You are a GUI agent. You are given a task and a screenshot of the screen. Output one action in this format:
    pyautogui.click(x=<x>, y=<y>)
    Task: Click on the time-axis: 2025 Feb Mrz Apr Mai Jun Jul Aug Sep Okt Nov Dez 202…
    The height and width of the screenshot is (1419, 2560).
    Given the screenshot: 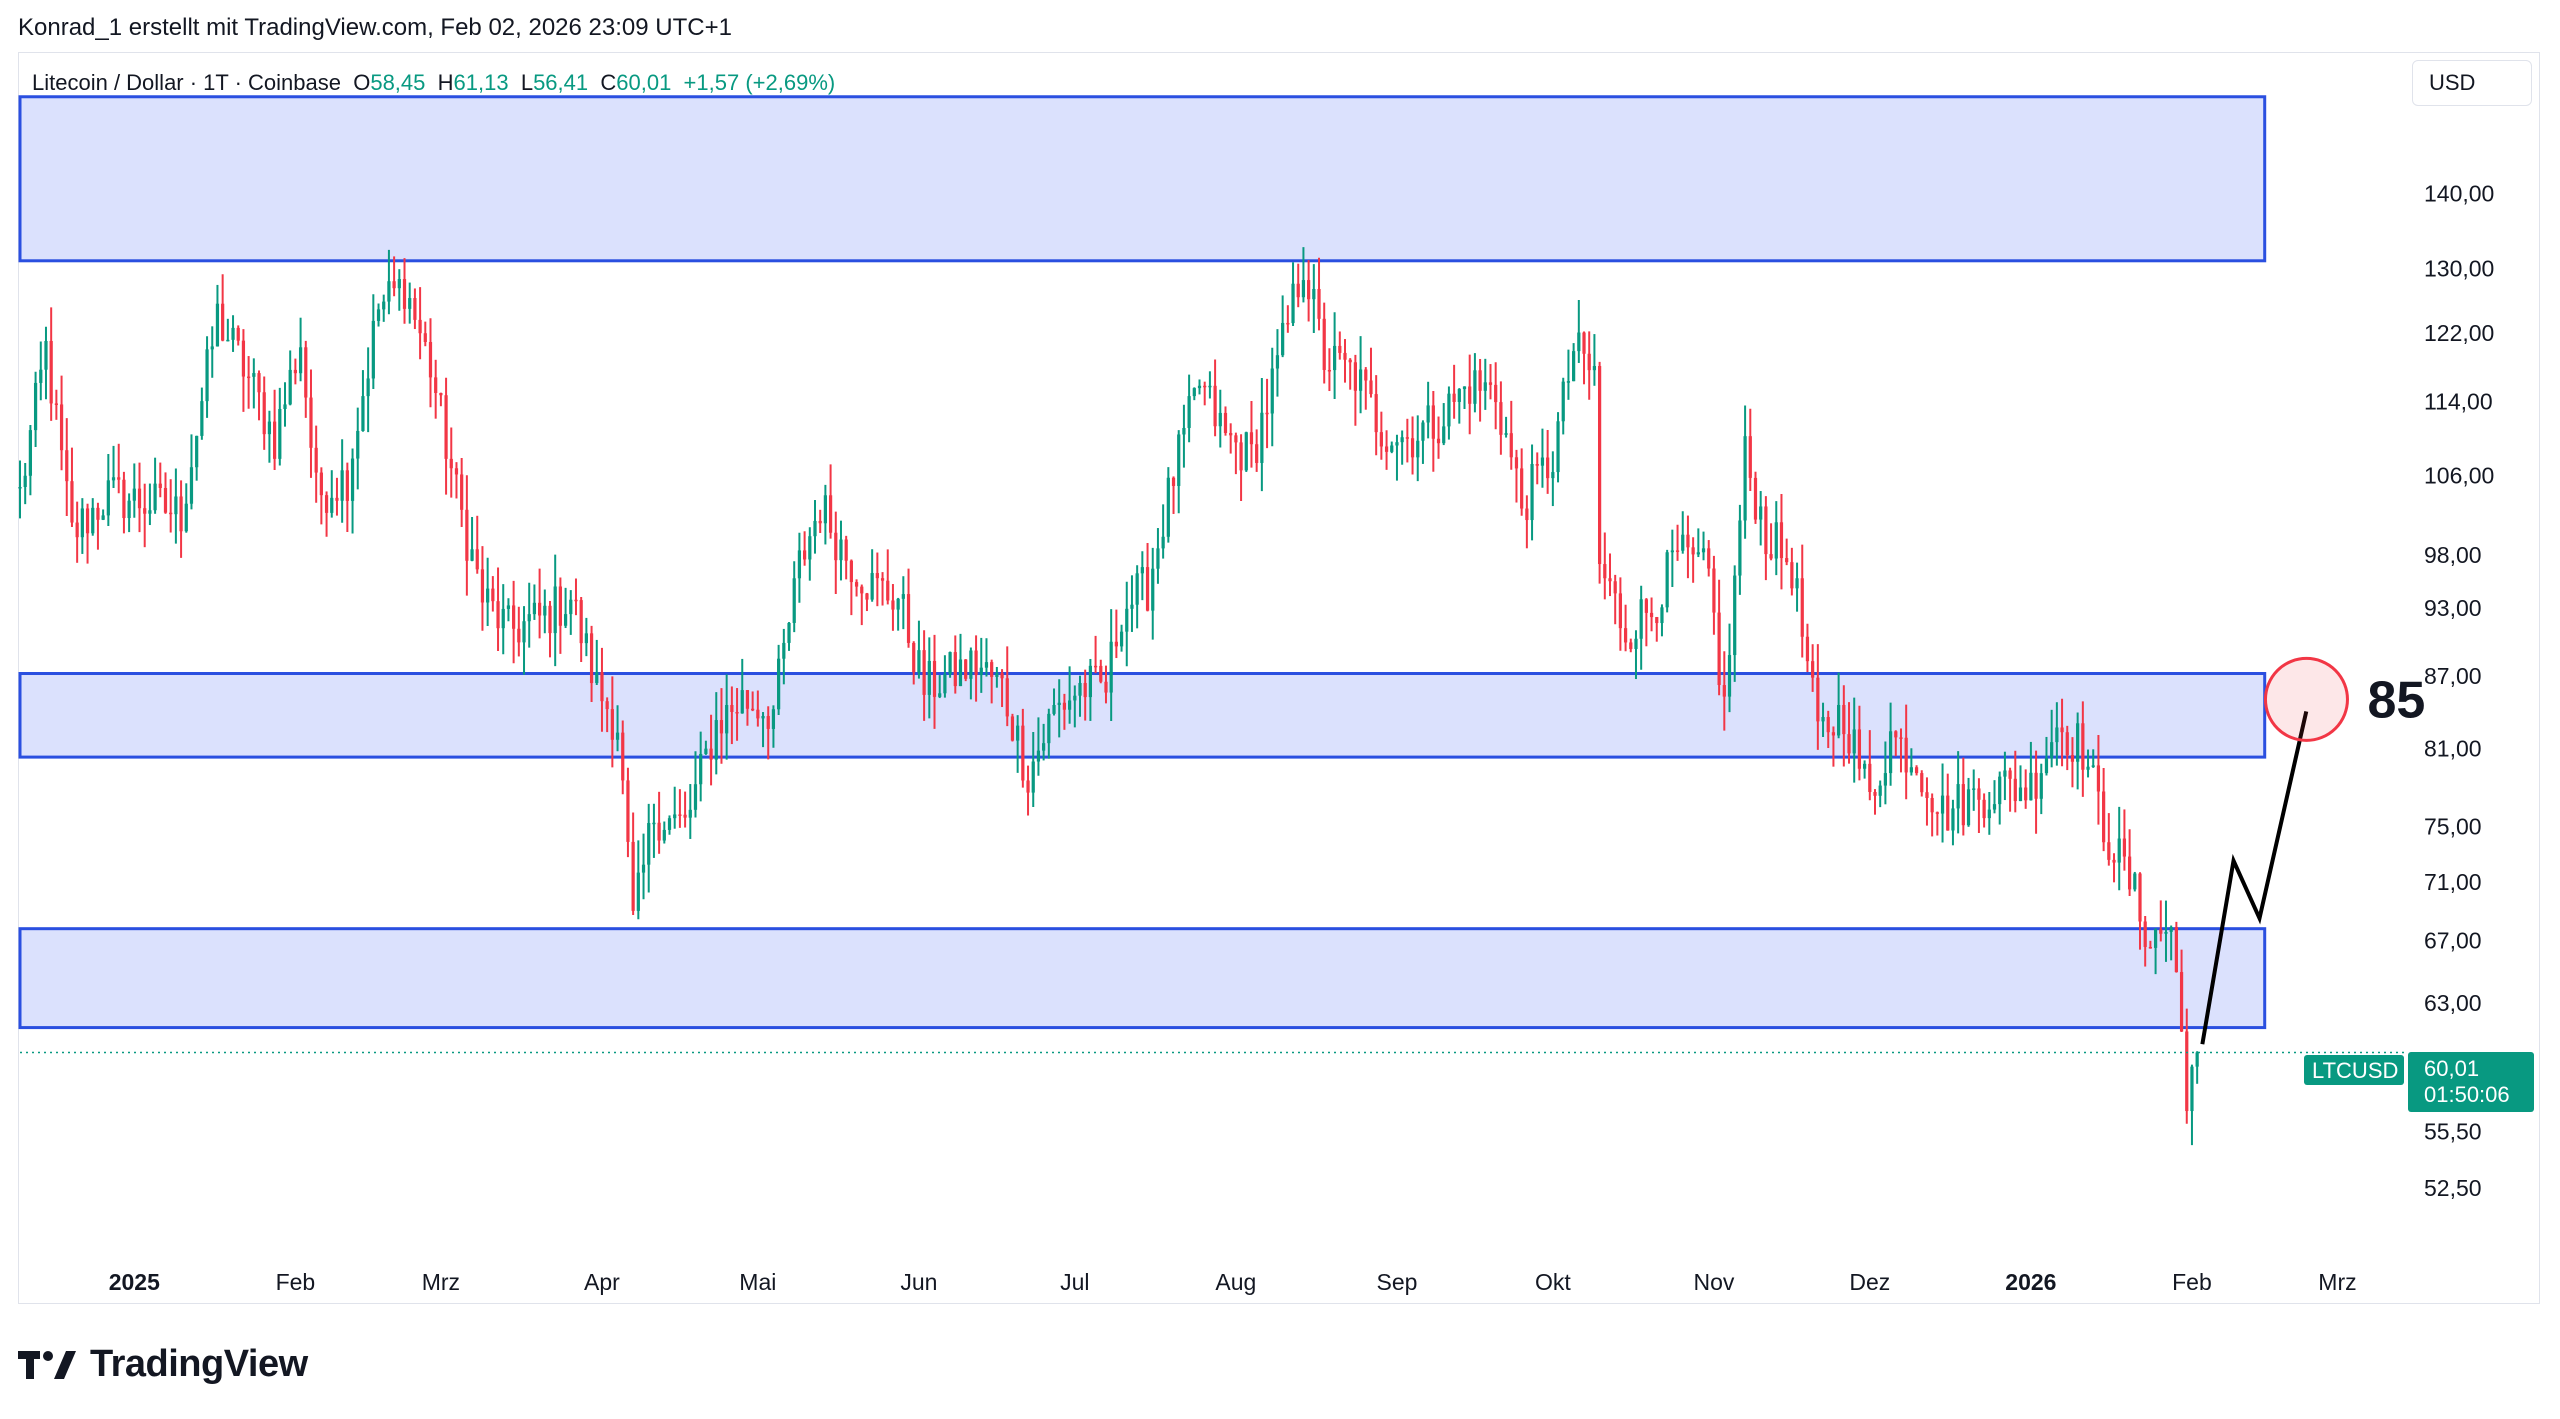 What is the action you would take?
    pyautogui.click(x=1233, y=1282)
    